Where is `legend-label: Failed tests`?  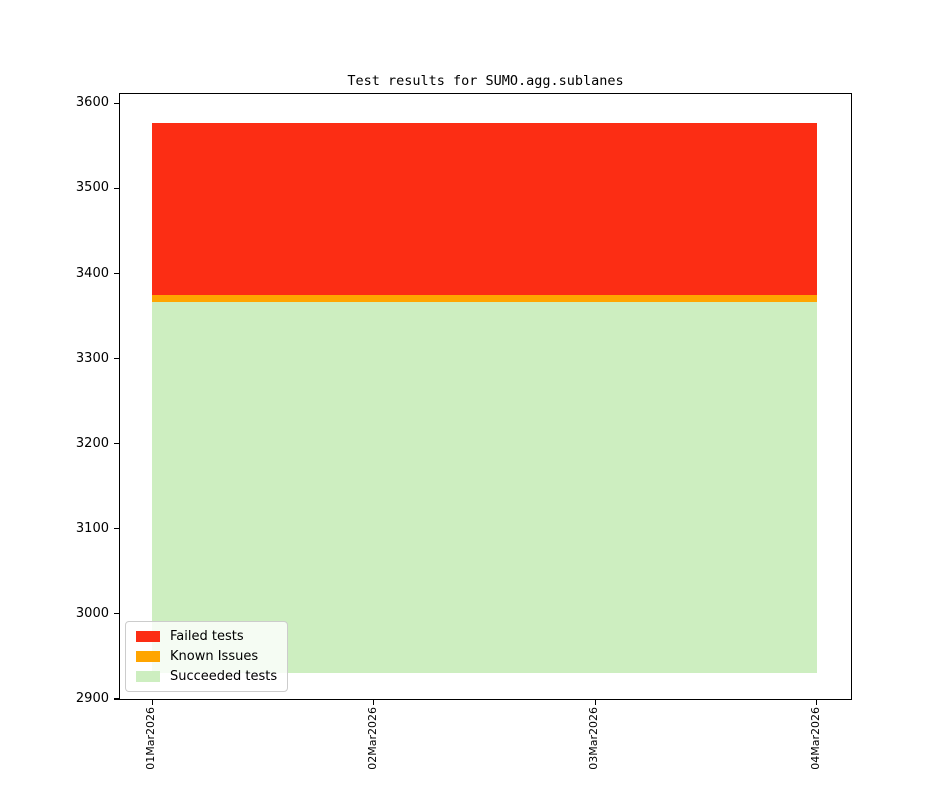 legend-label: Failed tests is located at coordinates (207, 636).